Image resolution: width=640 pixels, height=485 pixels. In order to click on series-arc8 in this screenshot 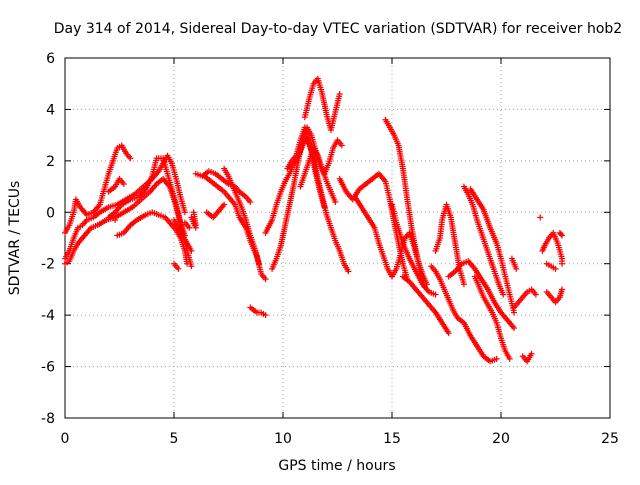, I will do `click(187, 225)`.